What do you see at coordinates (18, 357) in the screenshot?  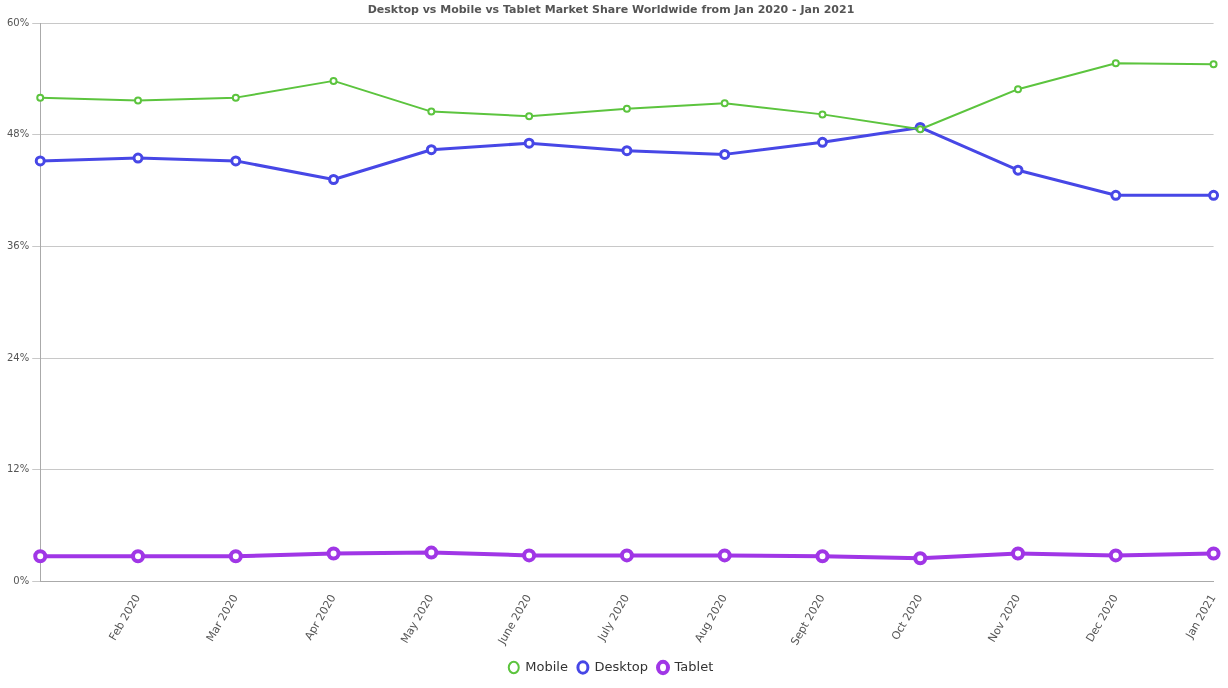 I see `y-tick-label: 24%` at bounding box center [18, 357].